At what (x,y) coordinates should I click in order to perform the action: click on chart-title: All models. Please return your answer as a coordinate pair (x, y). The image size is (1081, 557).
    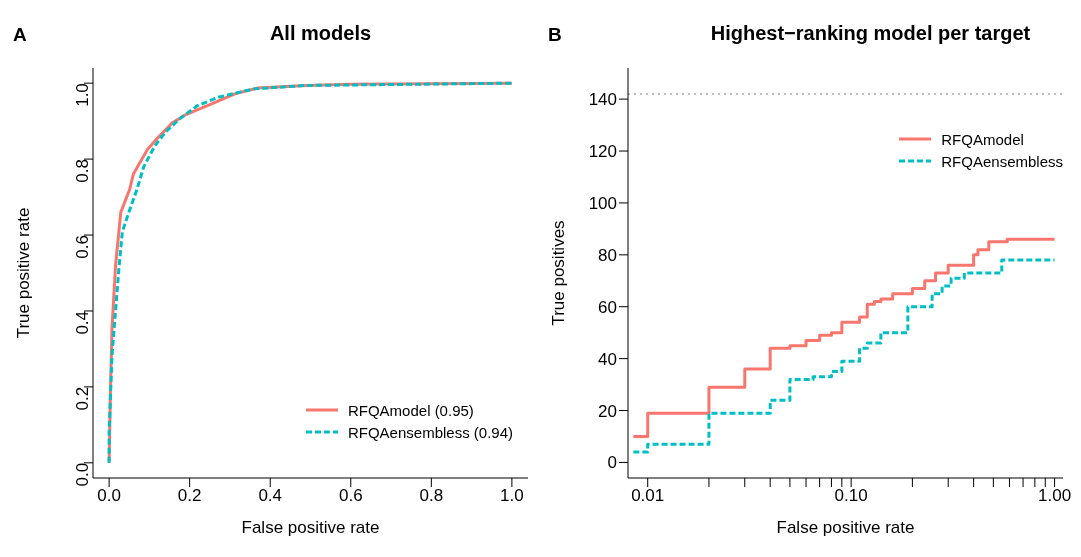
    Looking at the image, I should click on (320, 33).